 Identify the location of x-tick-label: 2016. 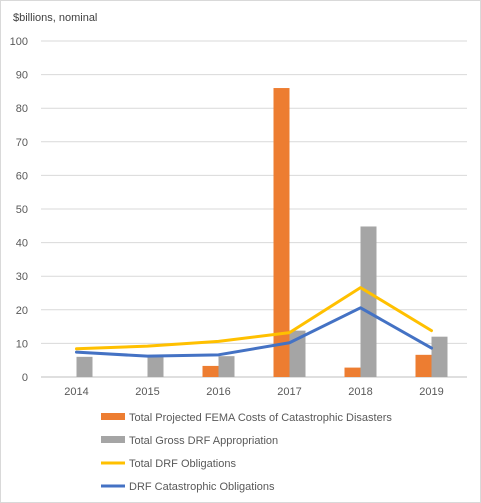
(218, 392).